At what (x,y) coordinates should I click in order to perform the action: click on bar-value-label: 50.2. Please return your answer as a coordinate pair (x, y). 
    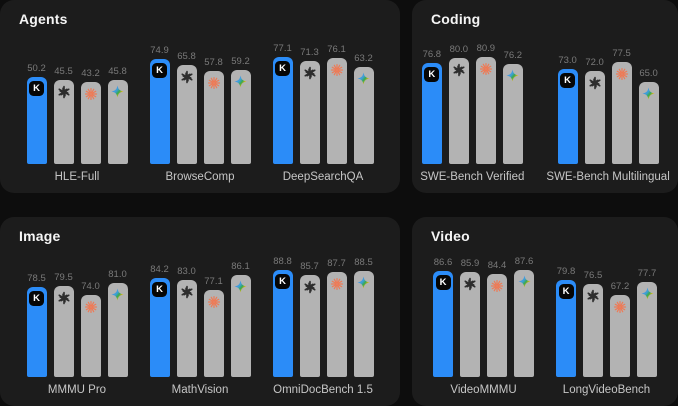
    Looking at the image, I should click on (36, 68).